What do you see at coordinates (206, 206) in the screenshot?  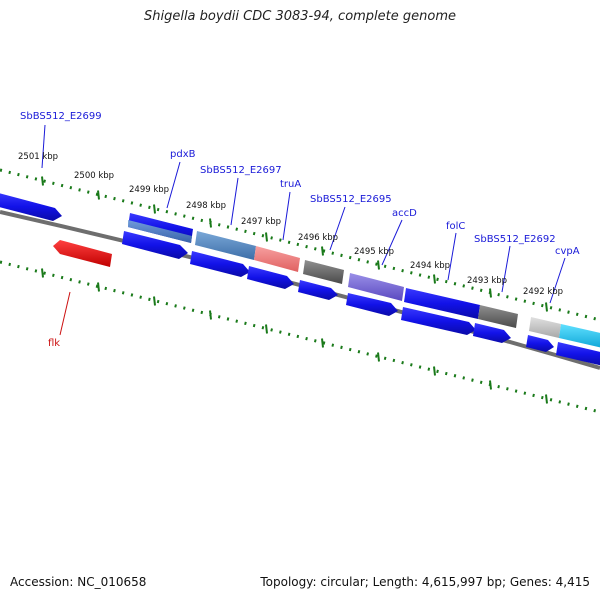 I see `kbp-2498: 2498 kbp` at bounding box center [206, 206].